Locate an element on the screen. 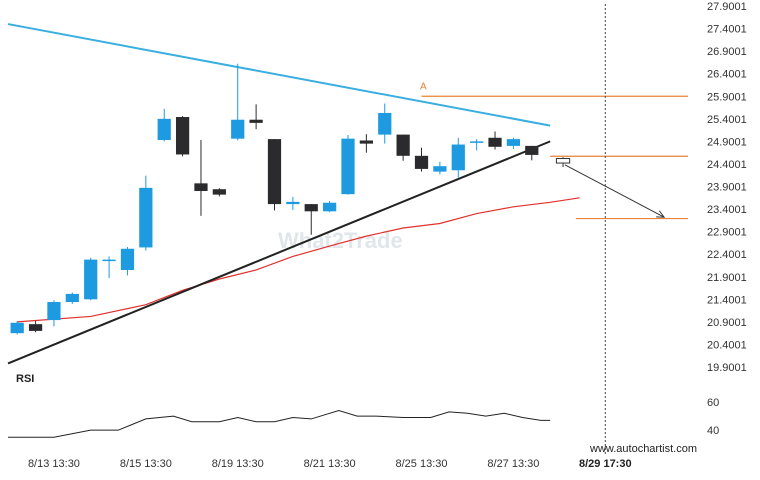 The image size is (760, 480). y-tick-label: 27.4001 is located at coordinates (727, 30).